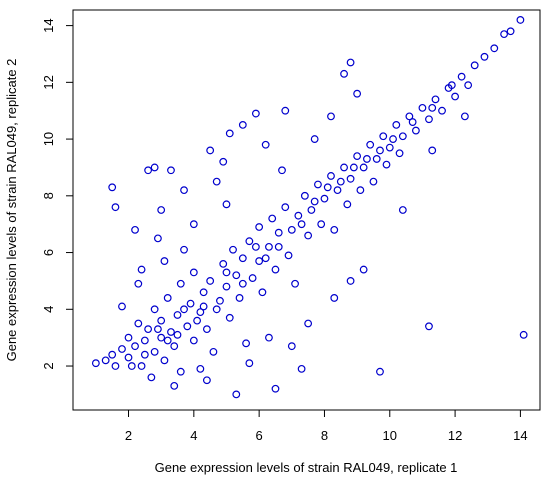 This screenshot has height=482, width=550. Describe the element at coordinates (193, 435) in the screenshot. I see `x-tick-label: 4` at that location.